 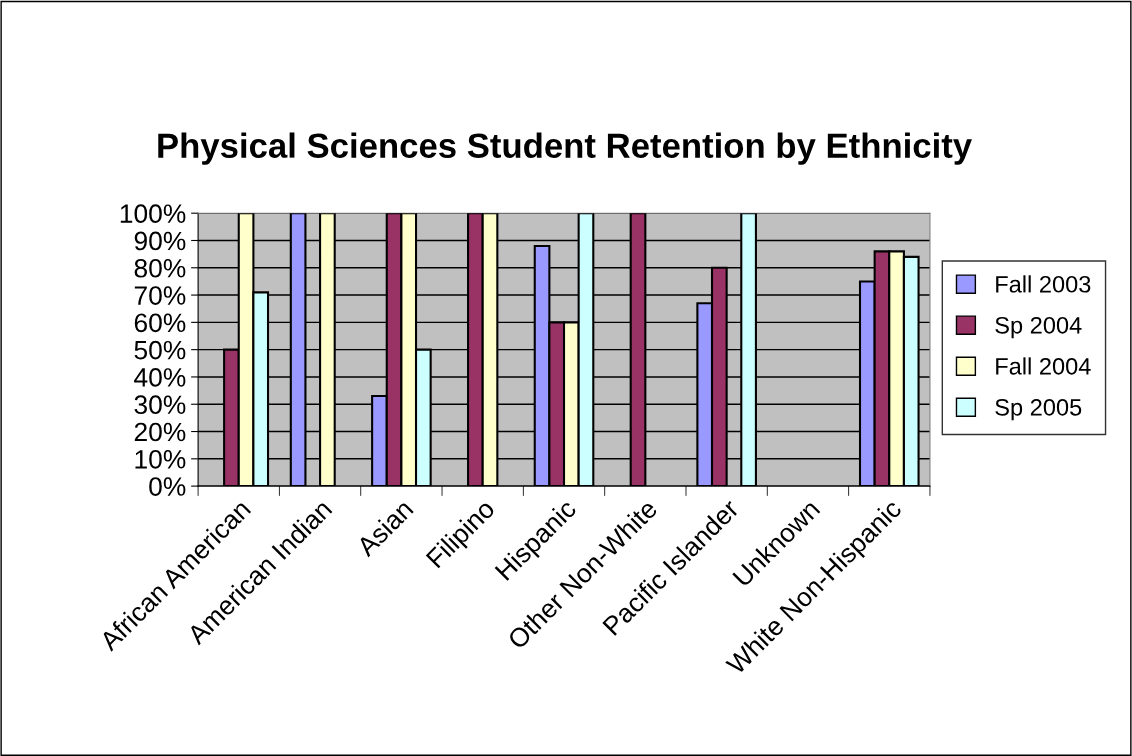 I want to click on y-tick-label: 50%, so click(x=160, y=350).